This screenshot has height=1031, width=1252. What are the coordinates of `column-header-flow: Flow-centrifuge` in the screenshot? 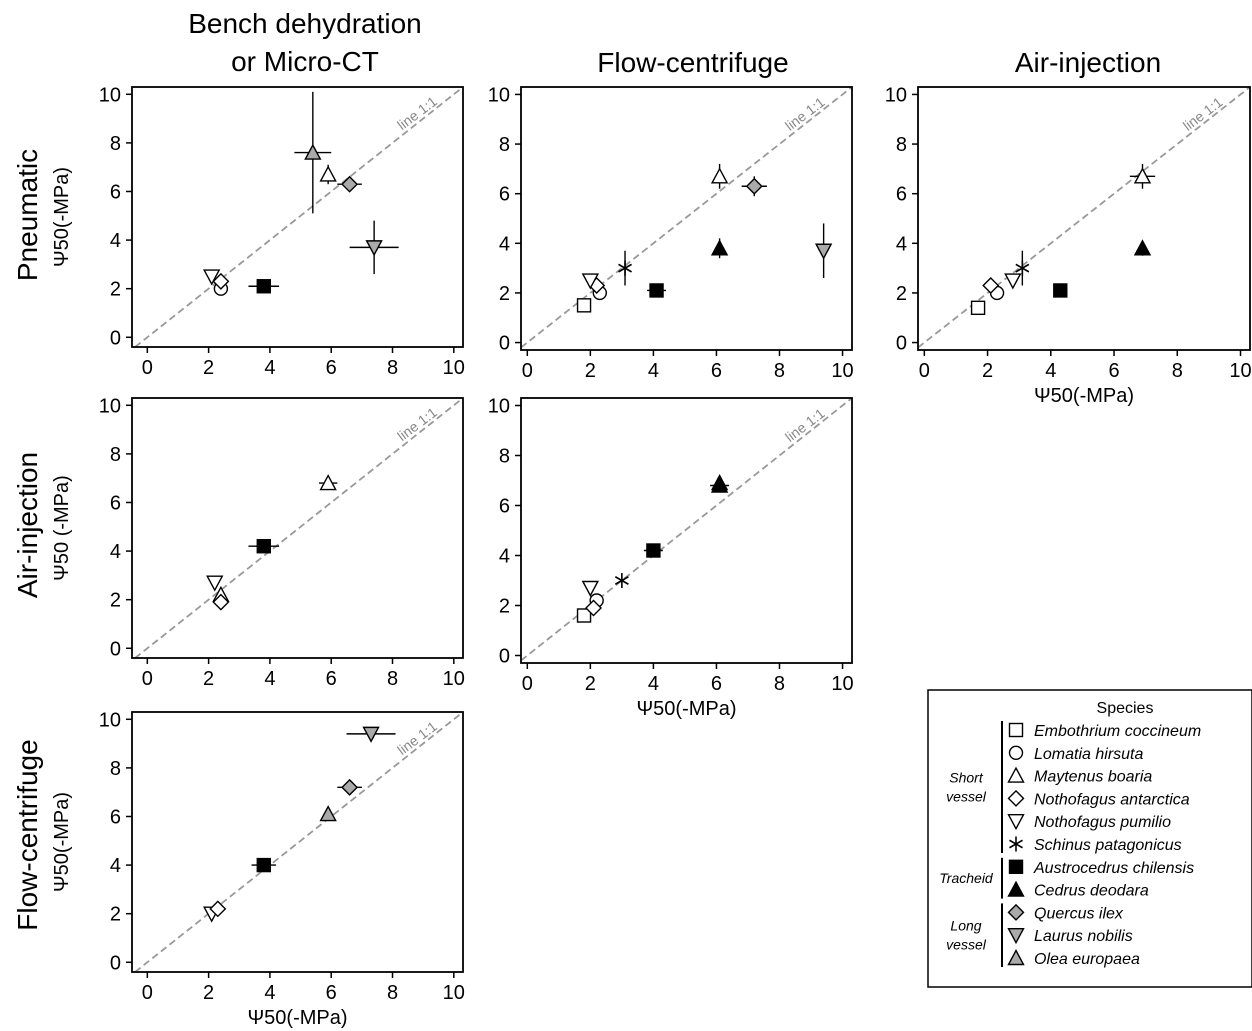 It's located at (692, 62).